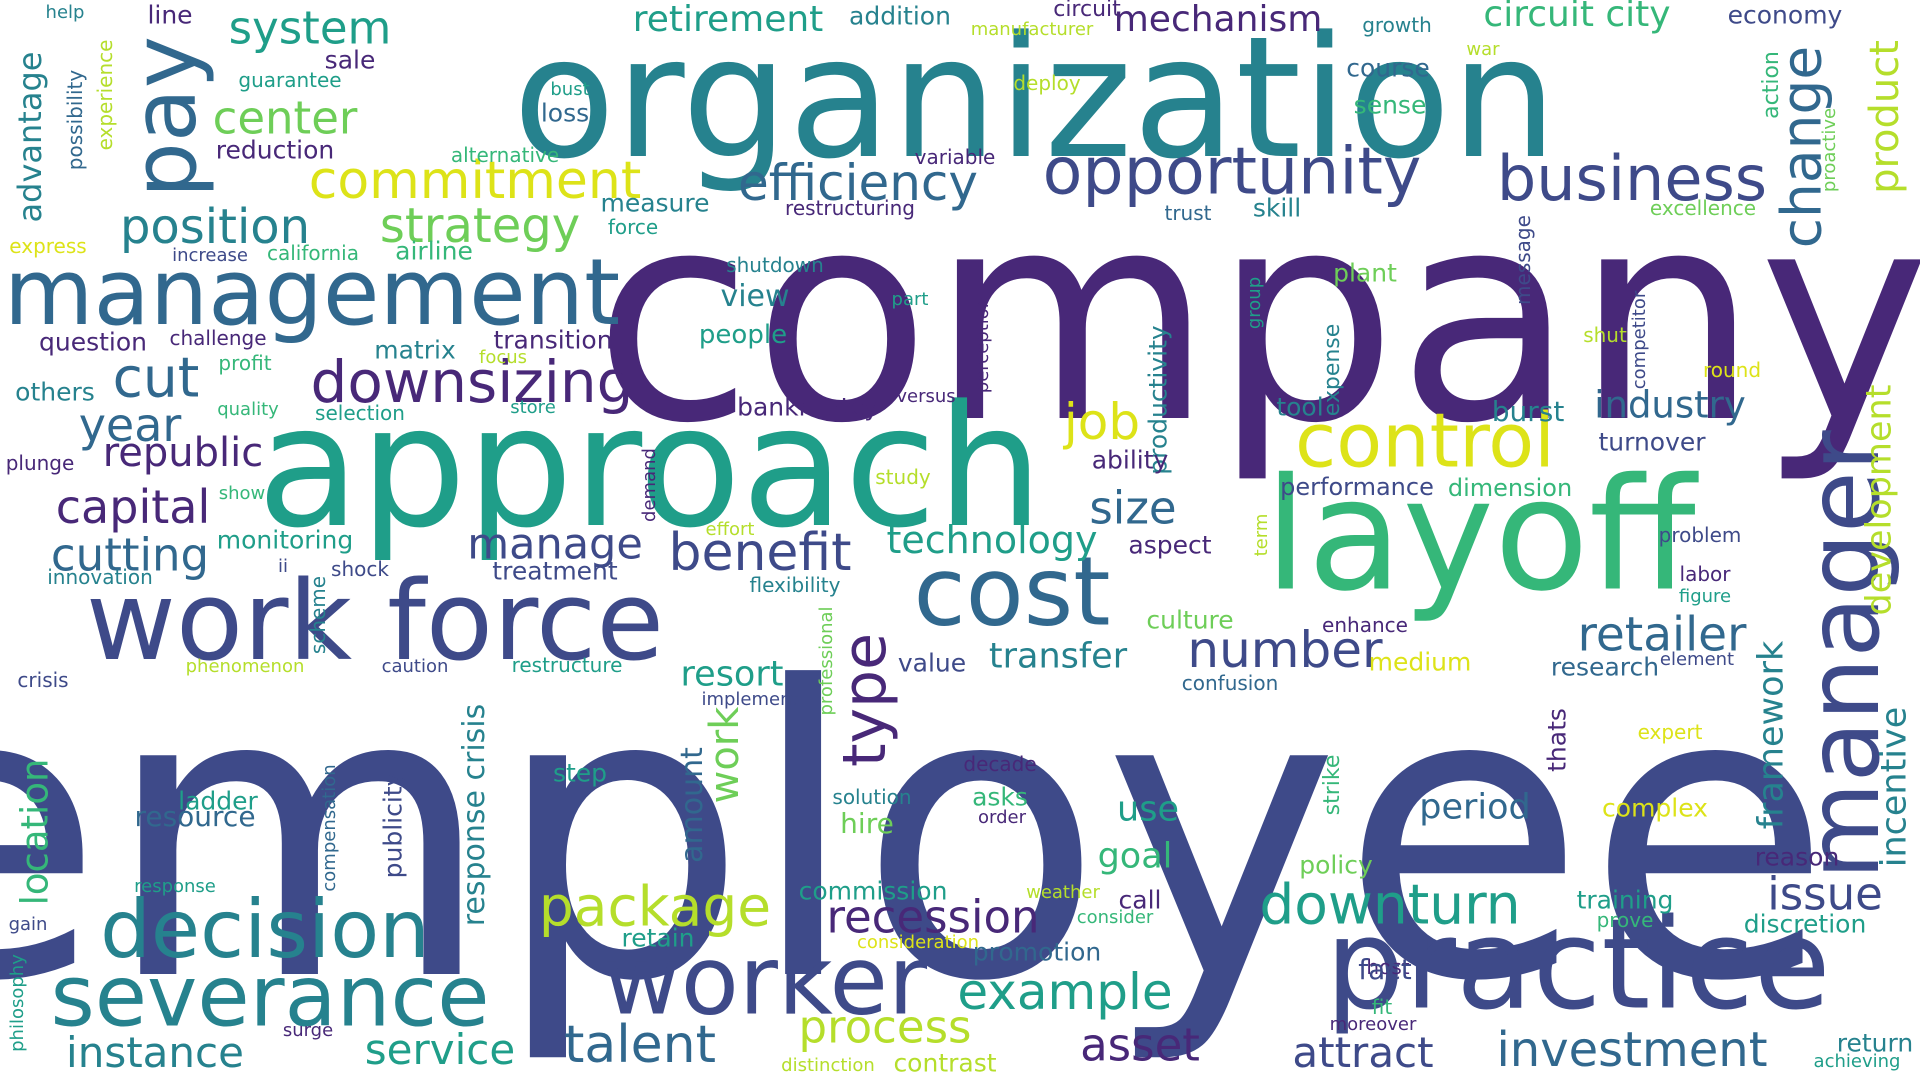  Describe the element at coordinates (725, 755) in the screenshot. I see `word: work` at that location.